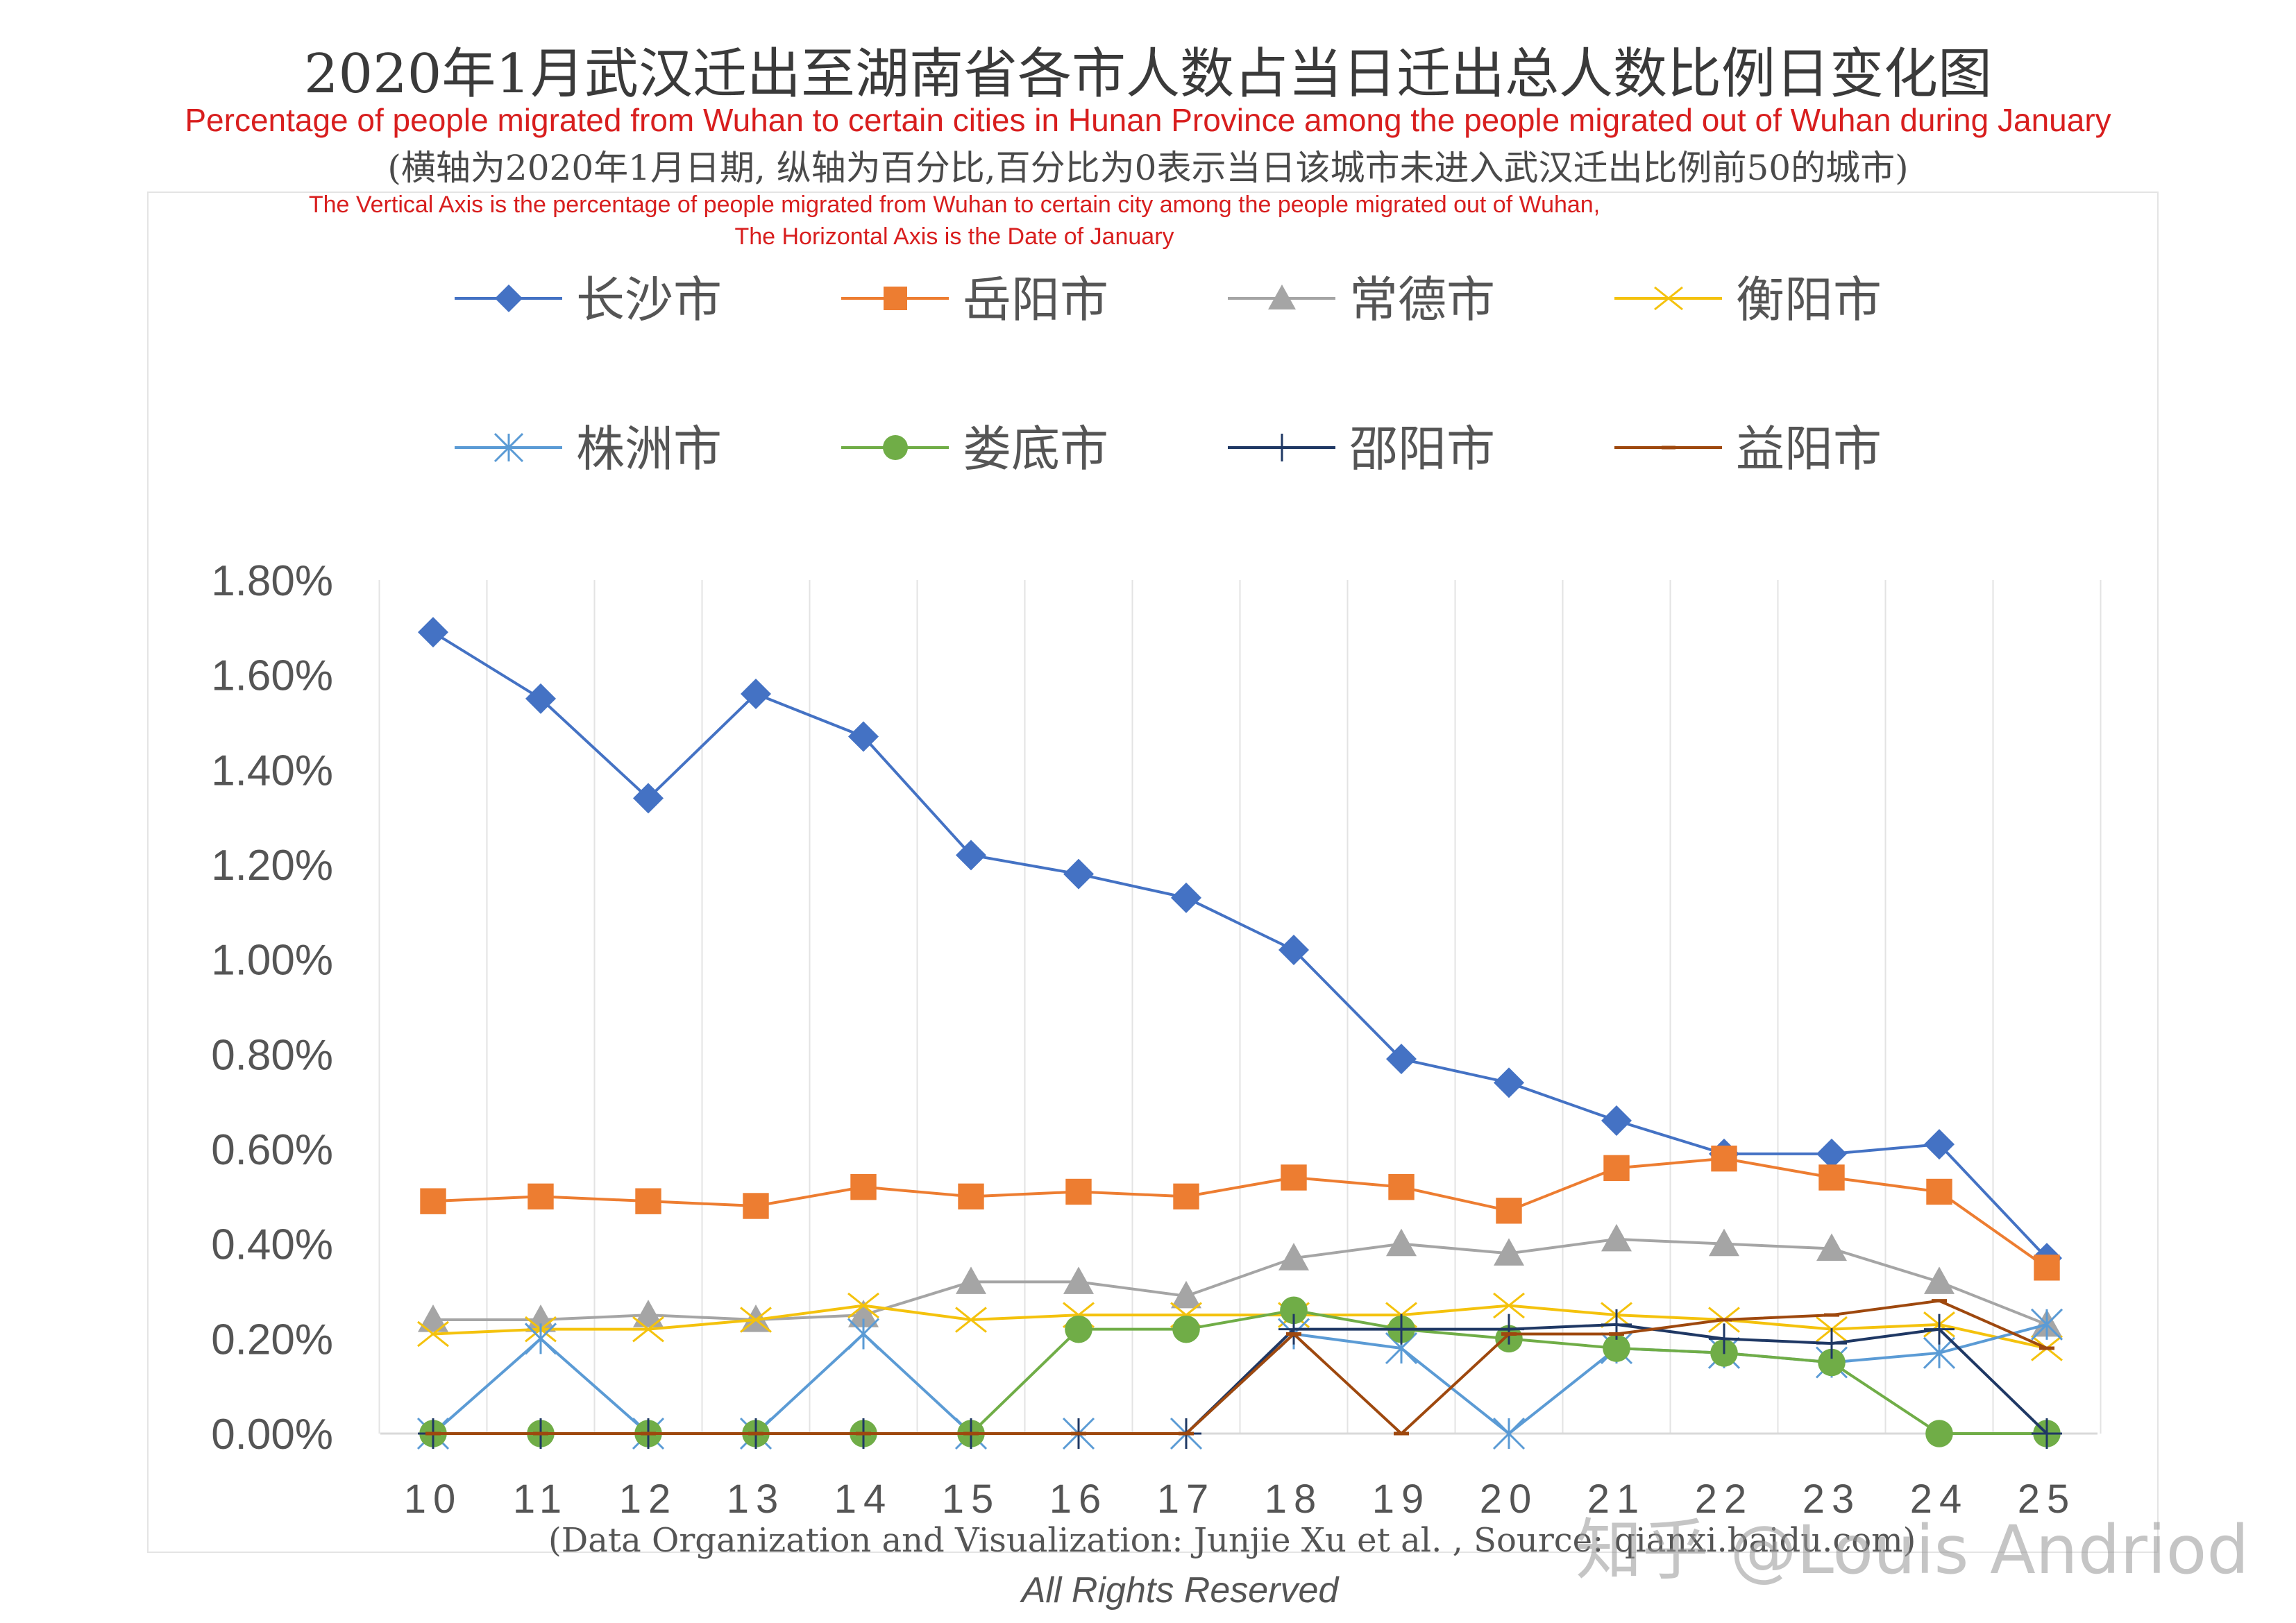 The width and height of the screenshot is (2296, 1623). I want to click on y-tick-label: 1.80%, so click(272, 581).